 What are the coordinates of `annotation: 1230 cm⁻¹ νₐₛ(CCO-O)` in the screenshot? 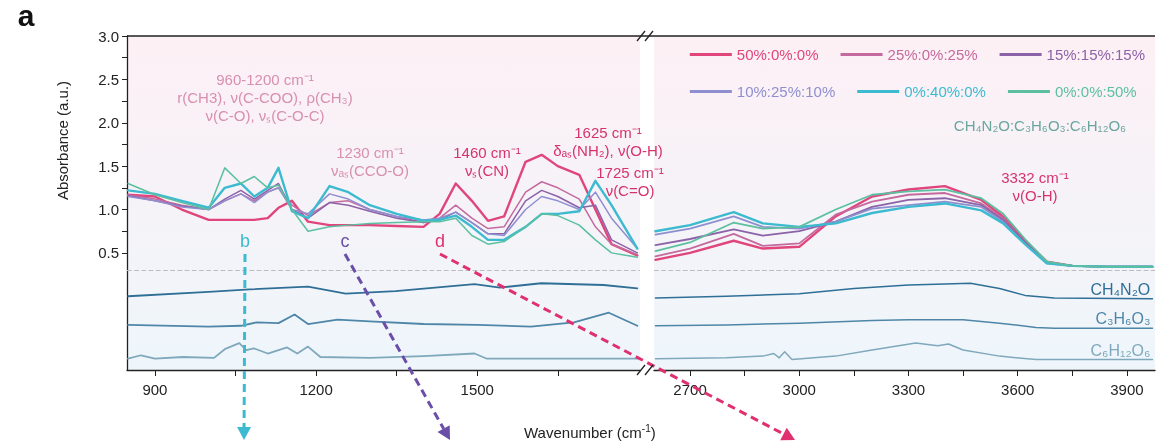 It's located at (370, 162).